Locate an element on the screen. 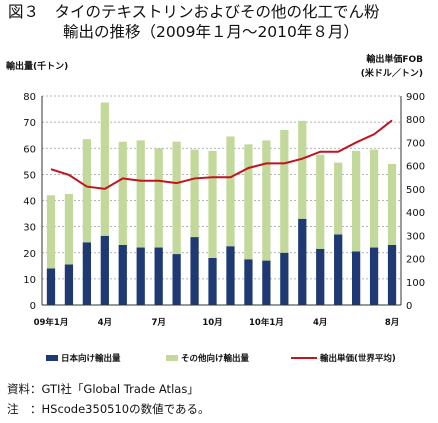 The width and height of the screenshot is (438, 423). legend-label-other: その他向け輸出量 is located at coordinates (215, 359).